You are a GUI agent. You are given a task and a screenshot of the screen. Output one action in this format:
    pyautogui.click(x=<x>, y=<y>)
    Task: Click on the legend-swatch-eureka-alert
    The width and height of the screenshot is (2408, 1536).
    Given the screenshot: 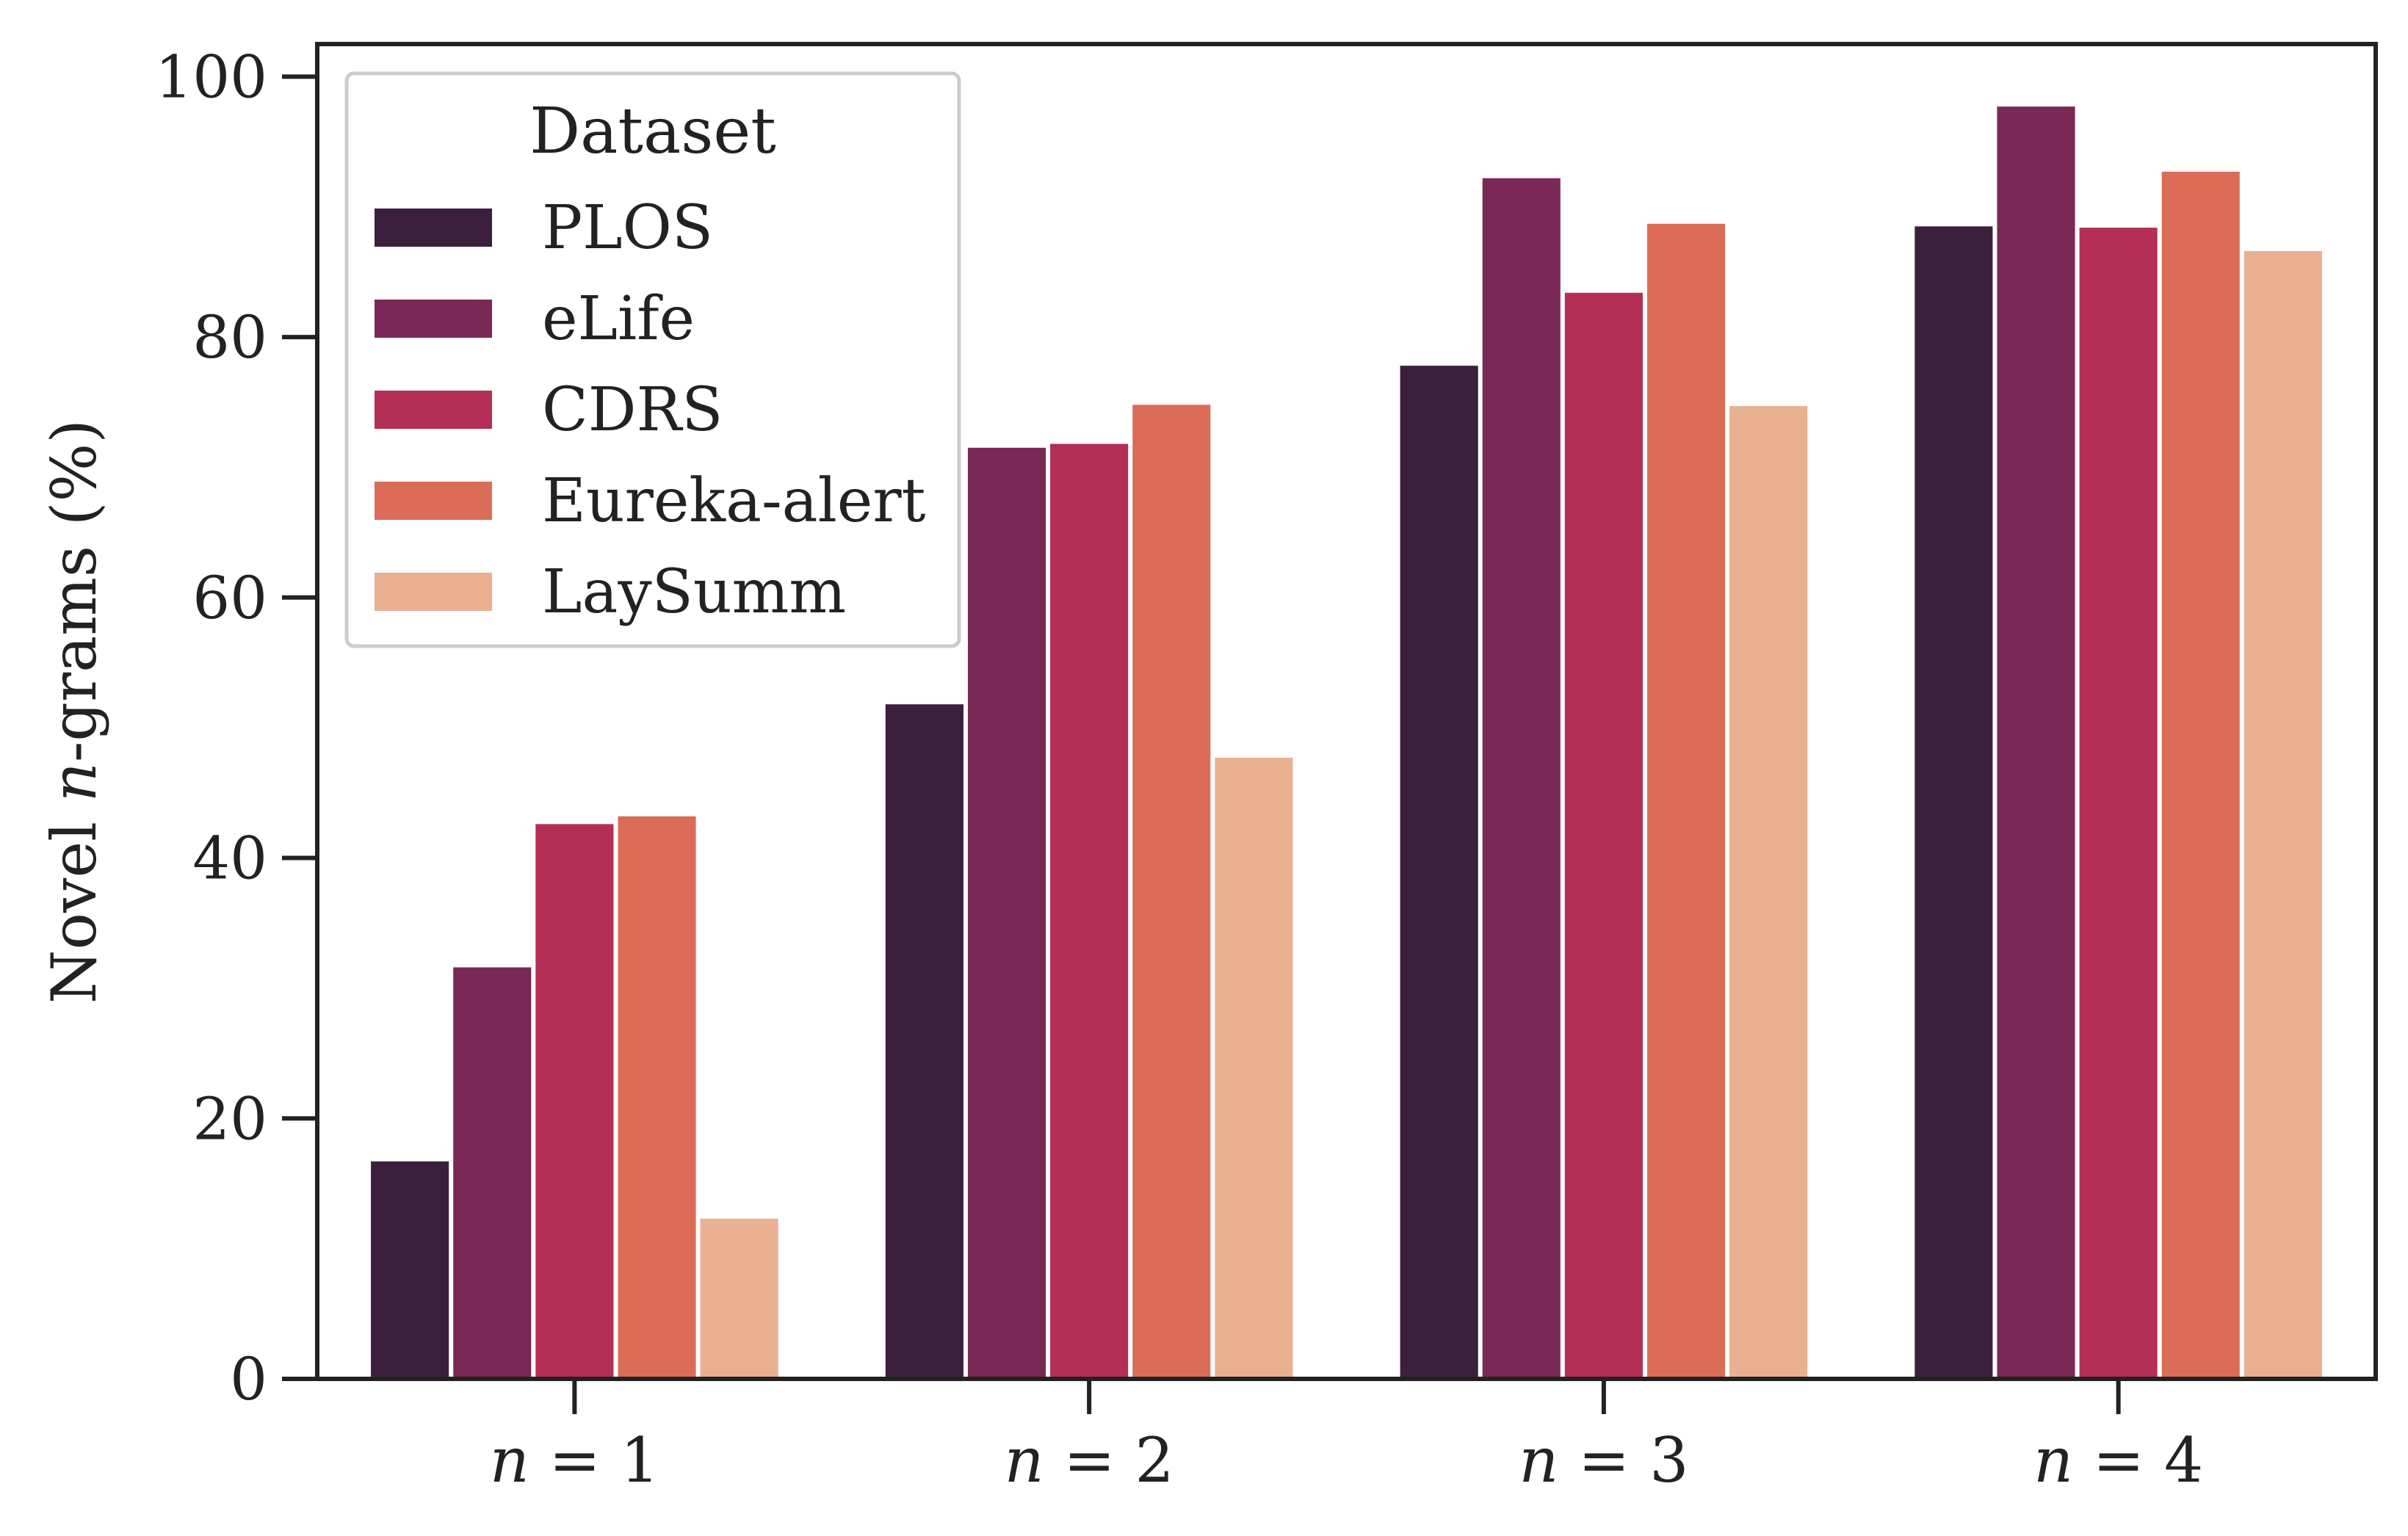 What is the action you would take?
    pyautogui.click(x=433, y=501)
    